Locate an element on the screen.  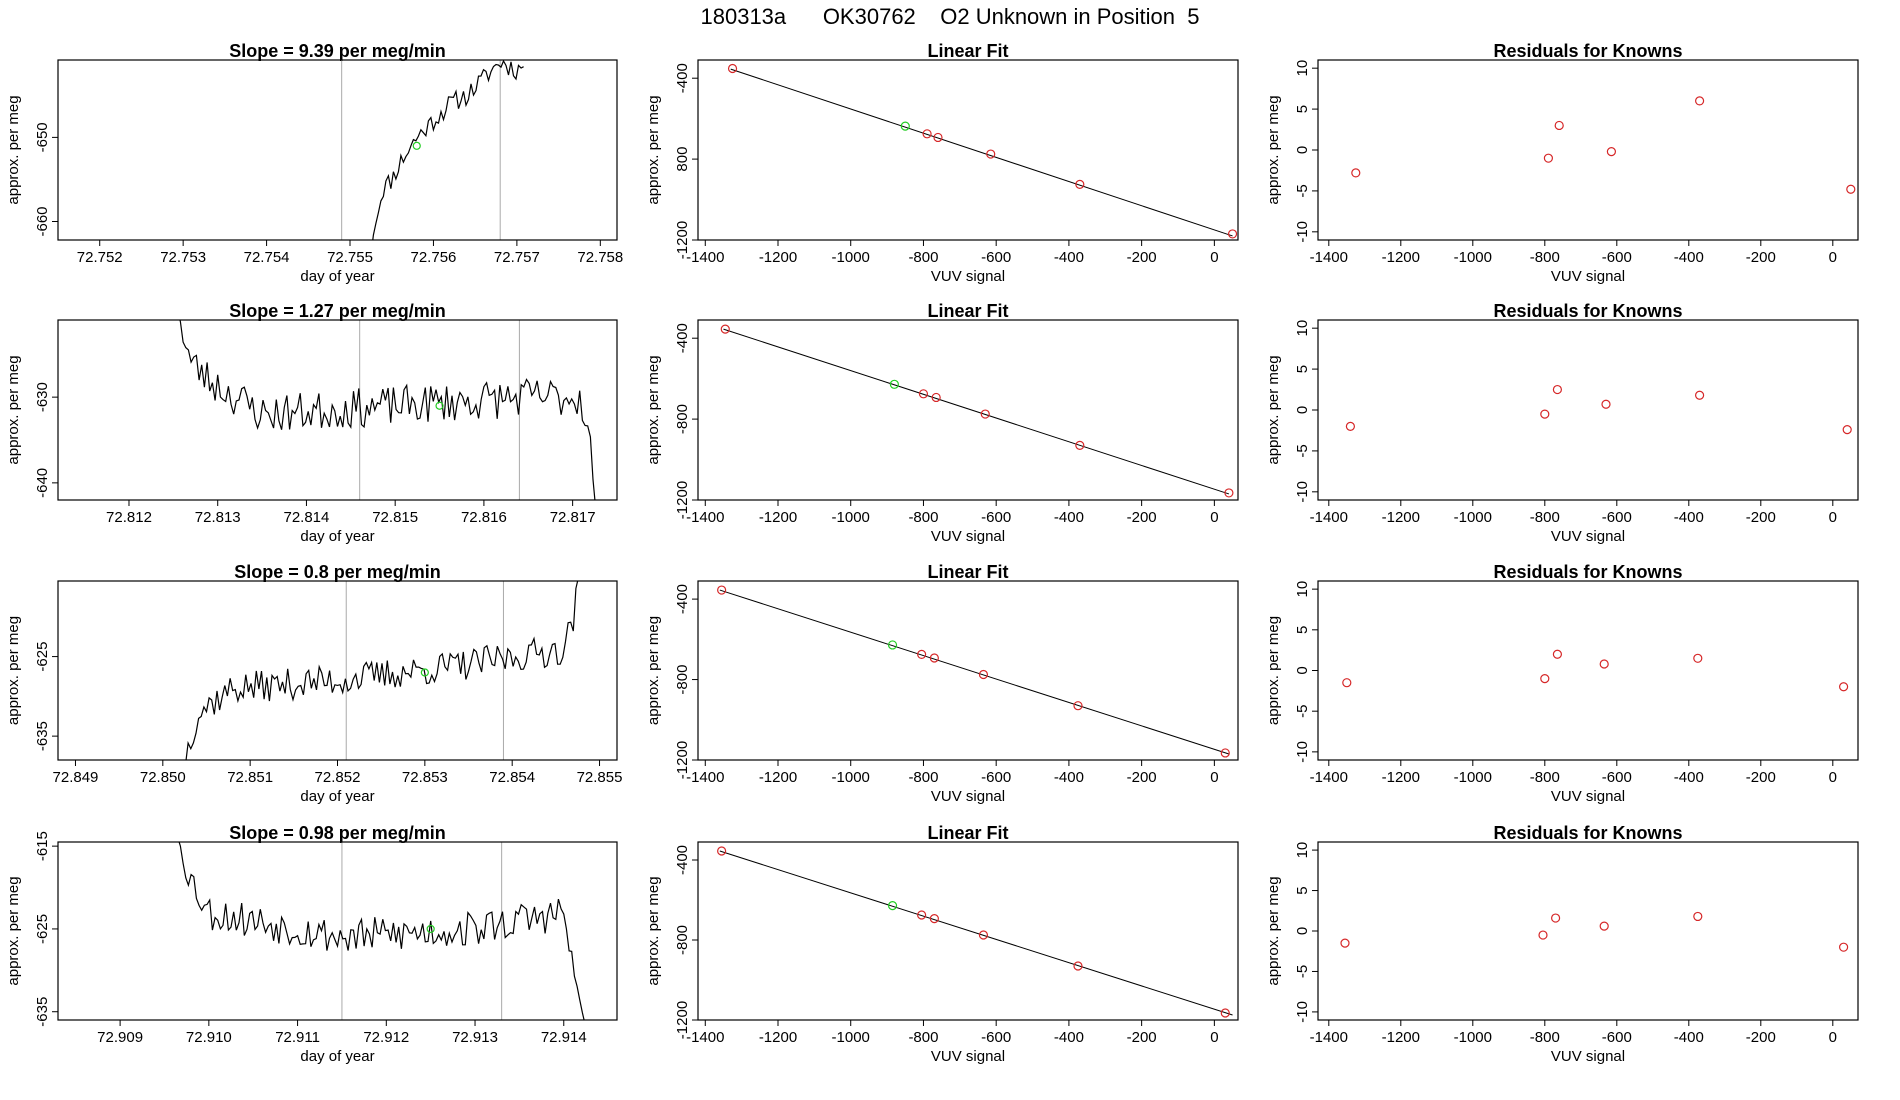
plot-title: Slope = 1.27 per meg/min is located at coordinates (337, 311).